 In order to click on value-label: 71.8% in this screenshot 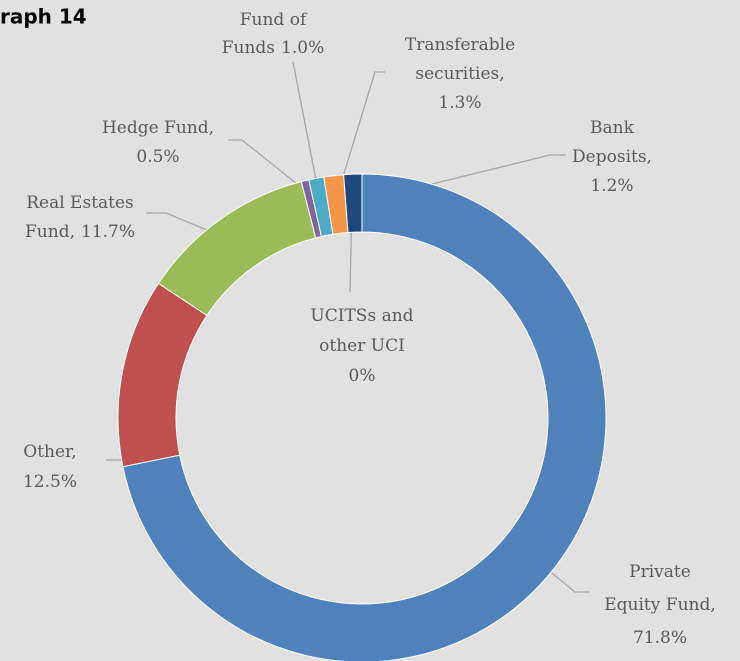, I will do `click(660, 638)`.